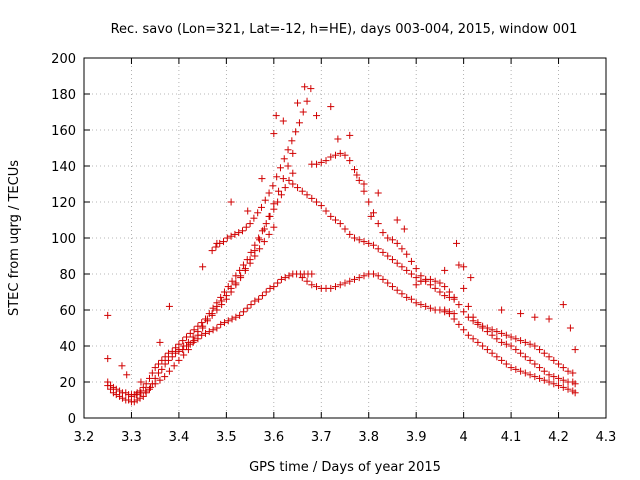 Image resolution: width=640 pixels, height=480 pixels. I want to click on y-tick-label: 60, so click(67, 311).